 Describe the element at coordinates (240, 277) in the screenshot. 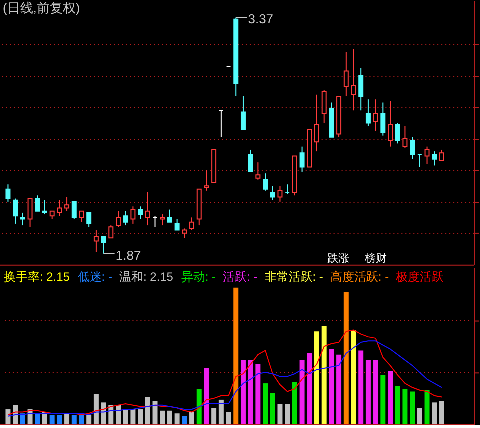

I see `text: 活跃: -` at that location.